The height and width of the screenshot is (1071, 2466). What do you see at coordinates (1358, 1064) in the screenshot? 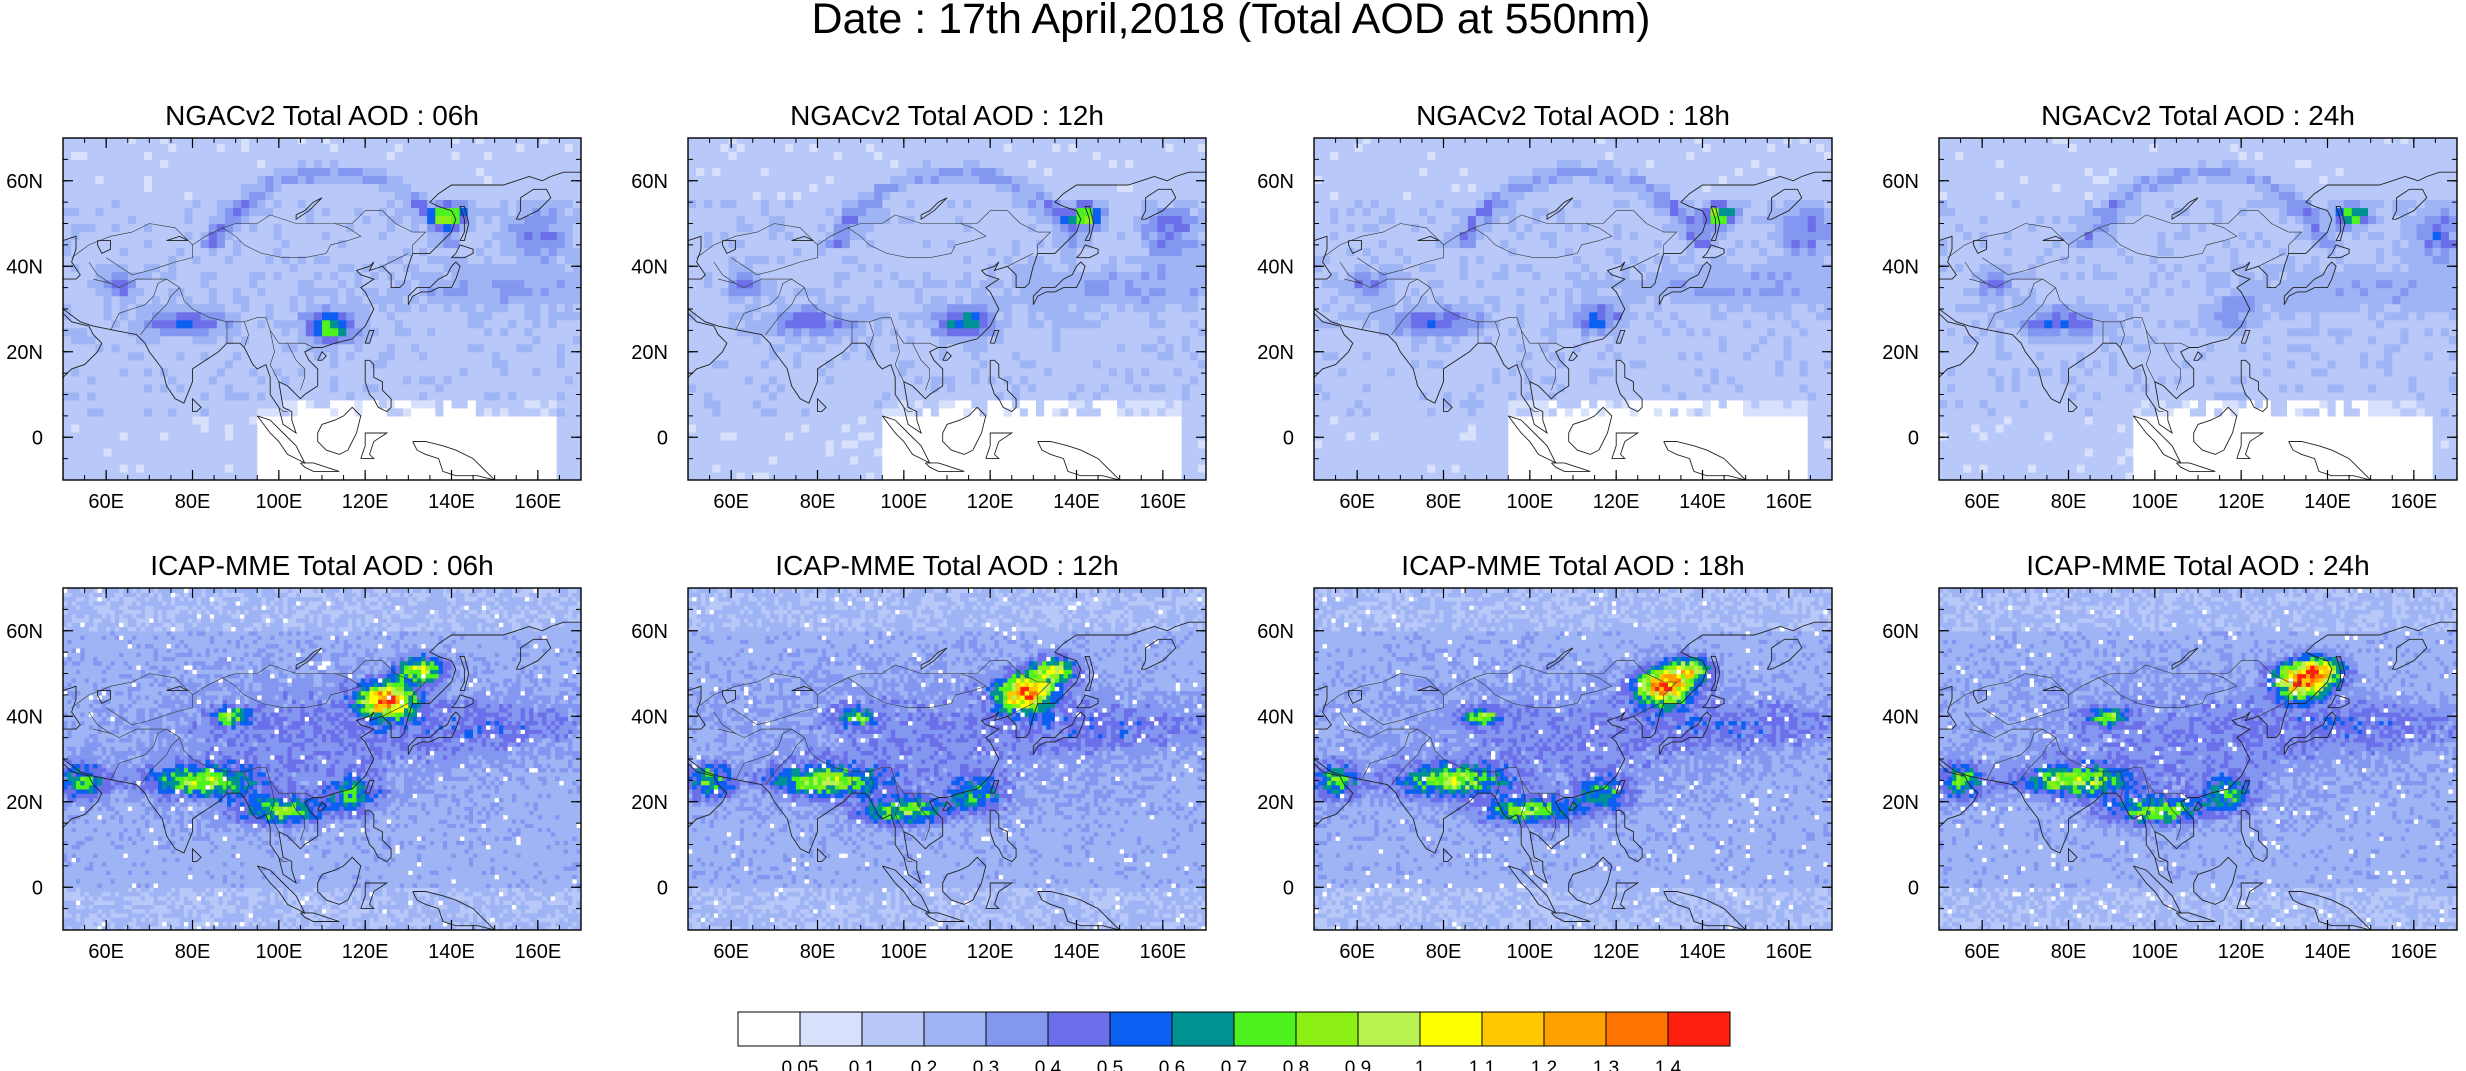
I see `colorbar-label: 0.9` at bounding box center [1358, 1064].